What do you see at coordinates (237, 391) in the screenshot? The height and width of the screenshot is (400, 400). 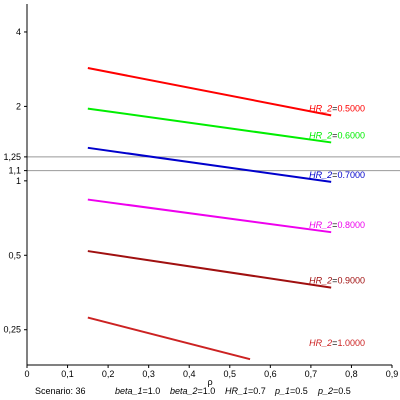 I see `param-name: HR_1` at bounding box center [237, 391].